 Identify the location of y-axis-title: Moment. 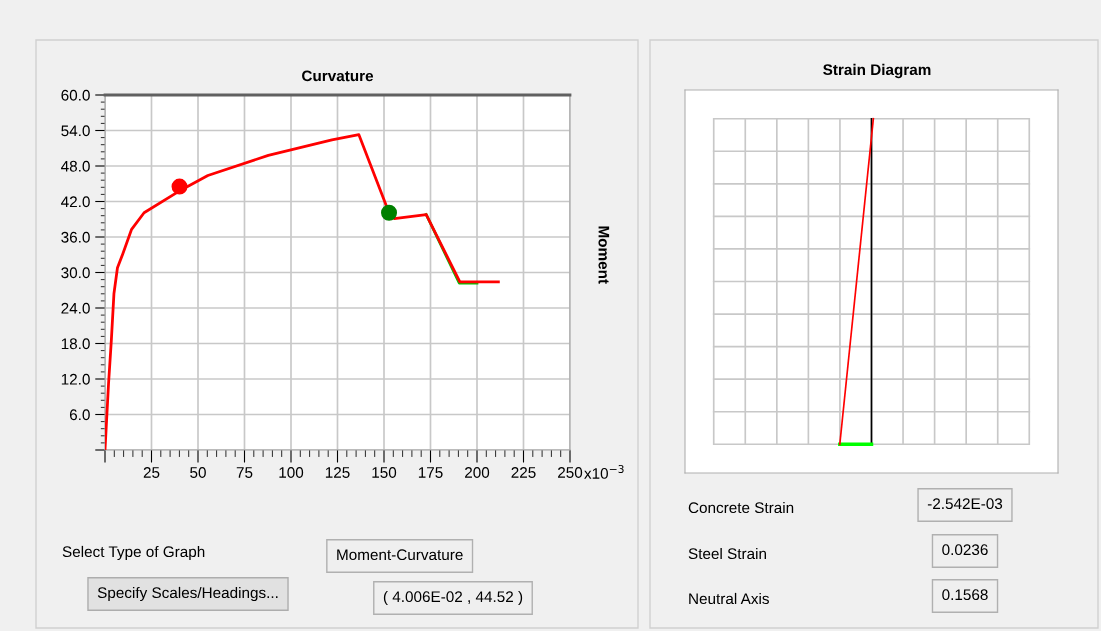
(604, 255).